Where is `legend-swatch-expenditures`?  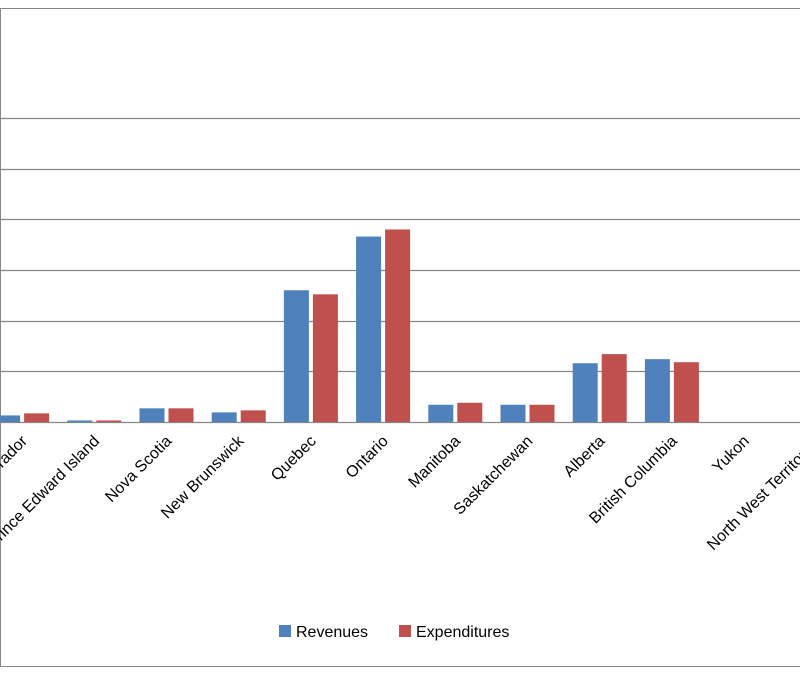
legend-swatch-expenditures is located at coordinates (405, 631).